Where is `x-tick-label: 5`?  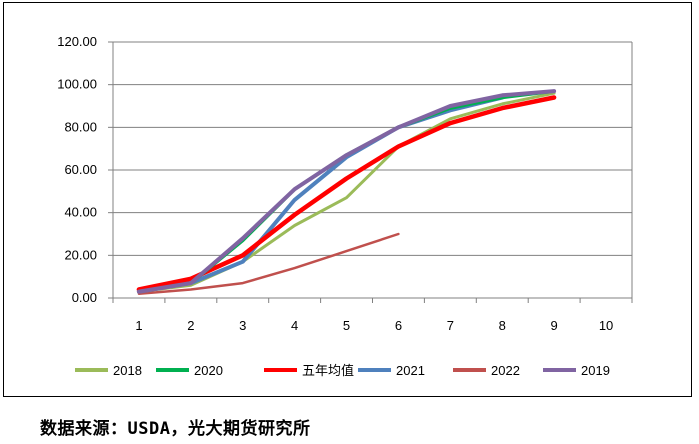 x-tick-label: 5 is located at coordinates (346, 325).